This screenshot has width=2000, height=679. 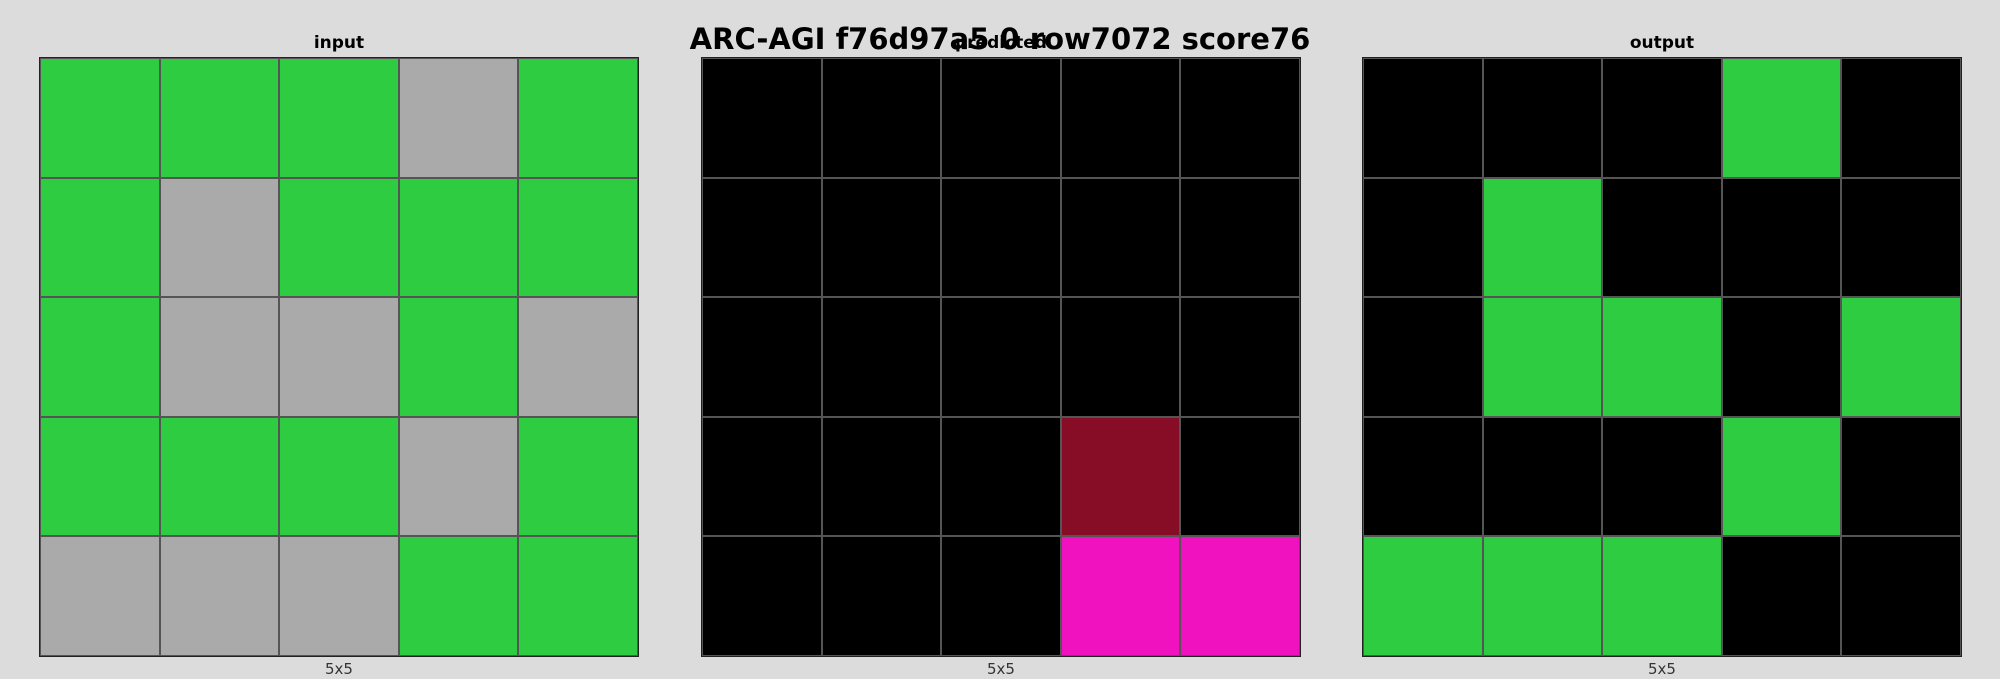 What do you see at coordinates (1423, 596) in the screenshot?
I see `output-cell-r4-c0` at bounding box center [1423, 596].